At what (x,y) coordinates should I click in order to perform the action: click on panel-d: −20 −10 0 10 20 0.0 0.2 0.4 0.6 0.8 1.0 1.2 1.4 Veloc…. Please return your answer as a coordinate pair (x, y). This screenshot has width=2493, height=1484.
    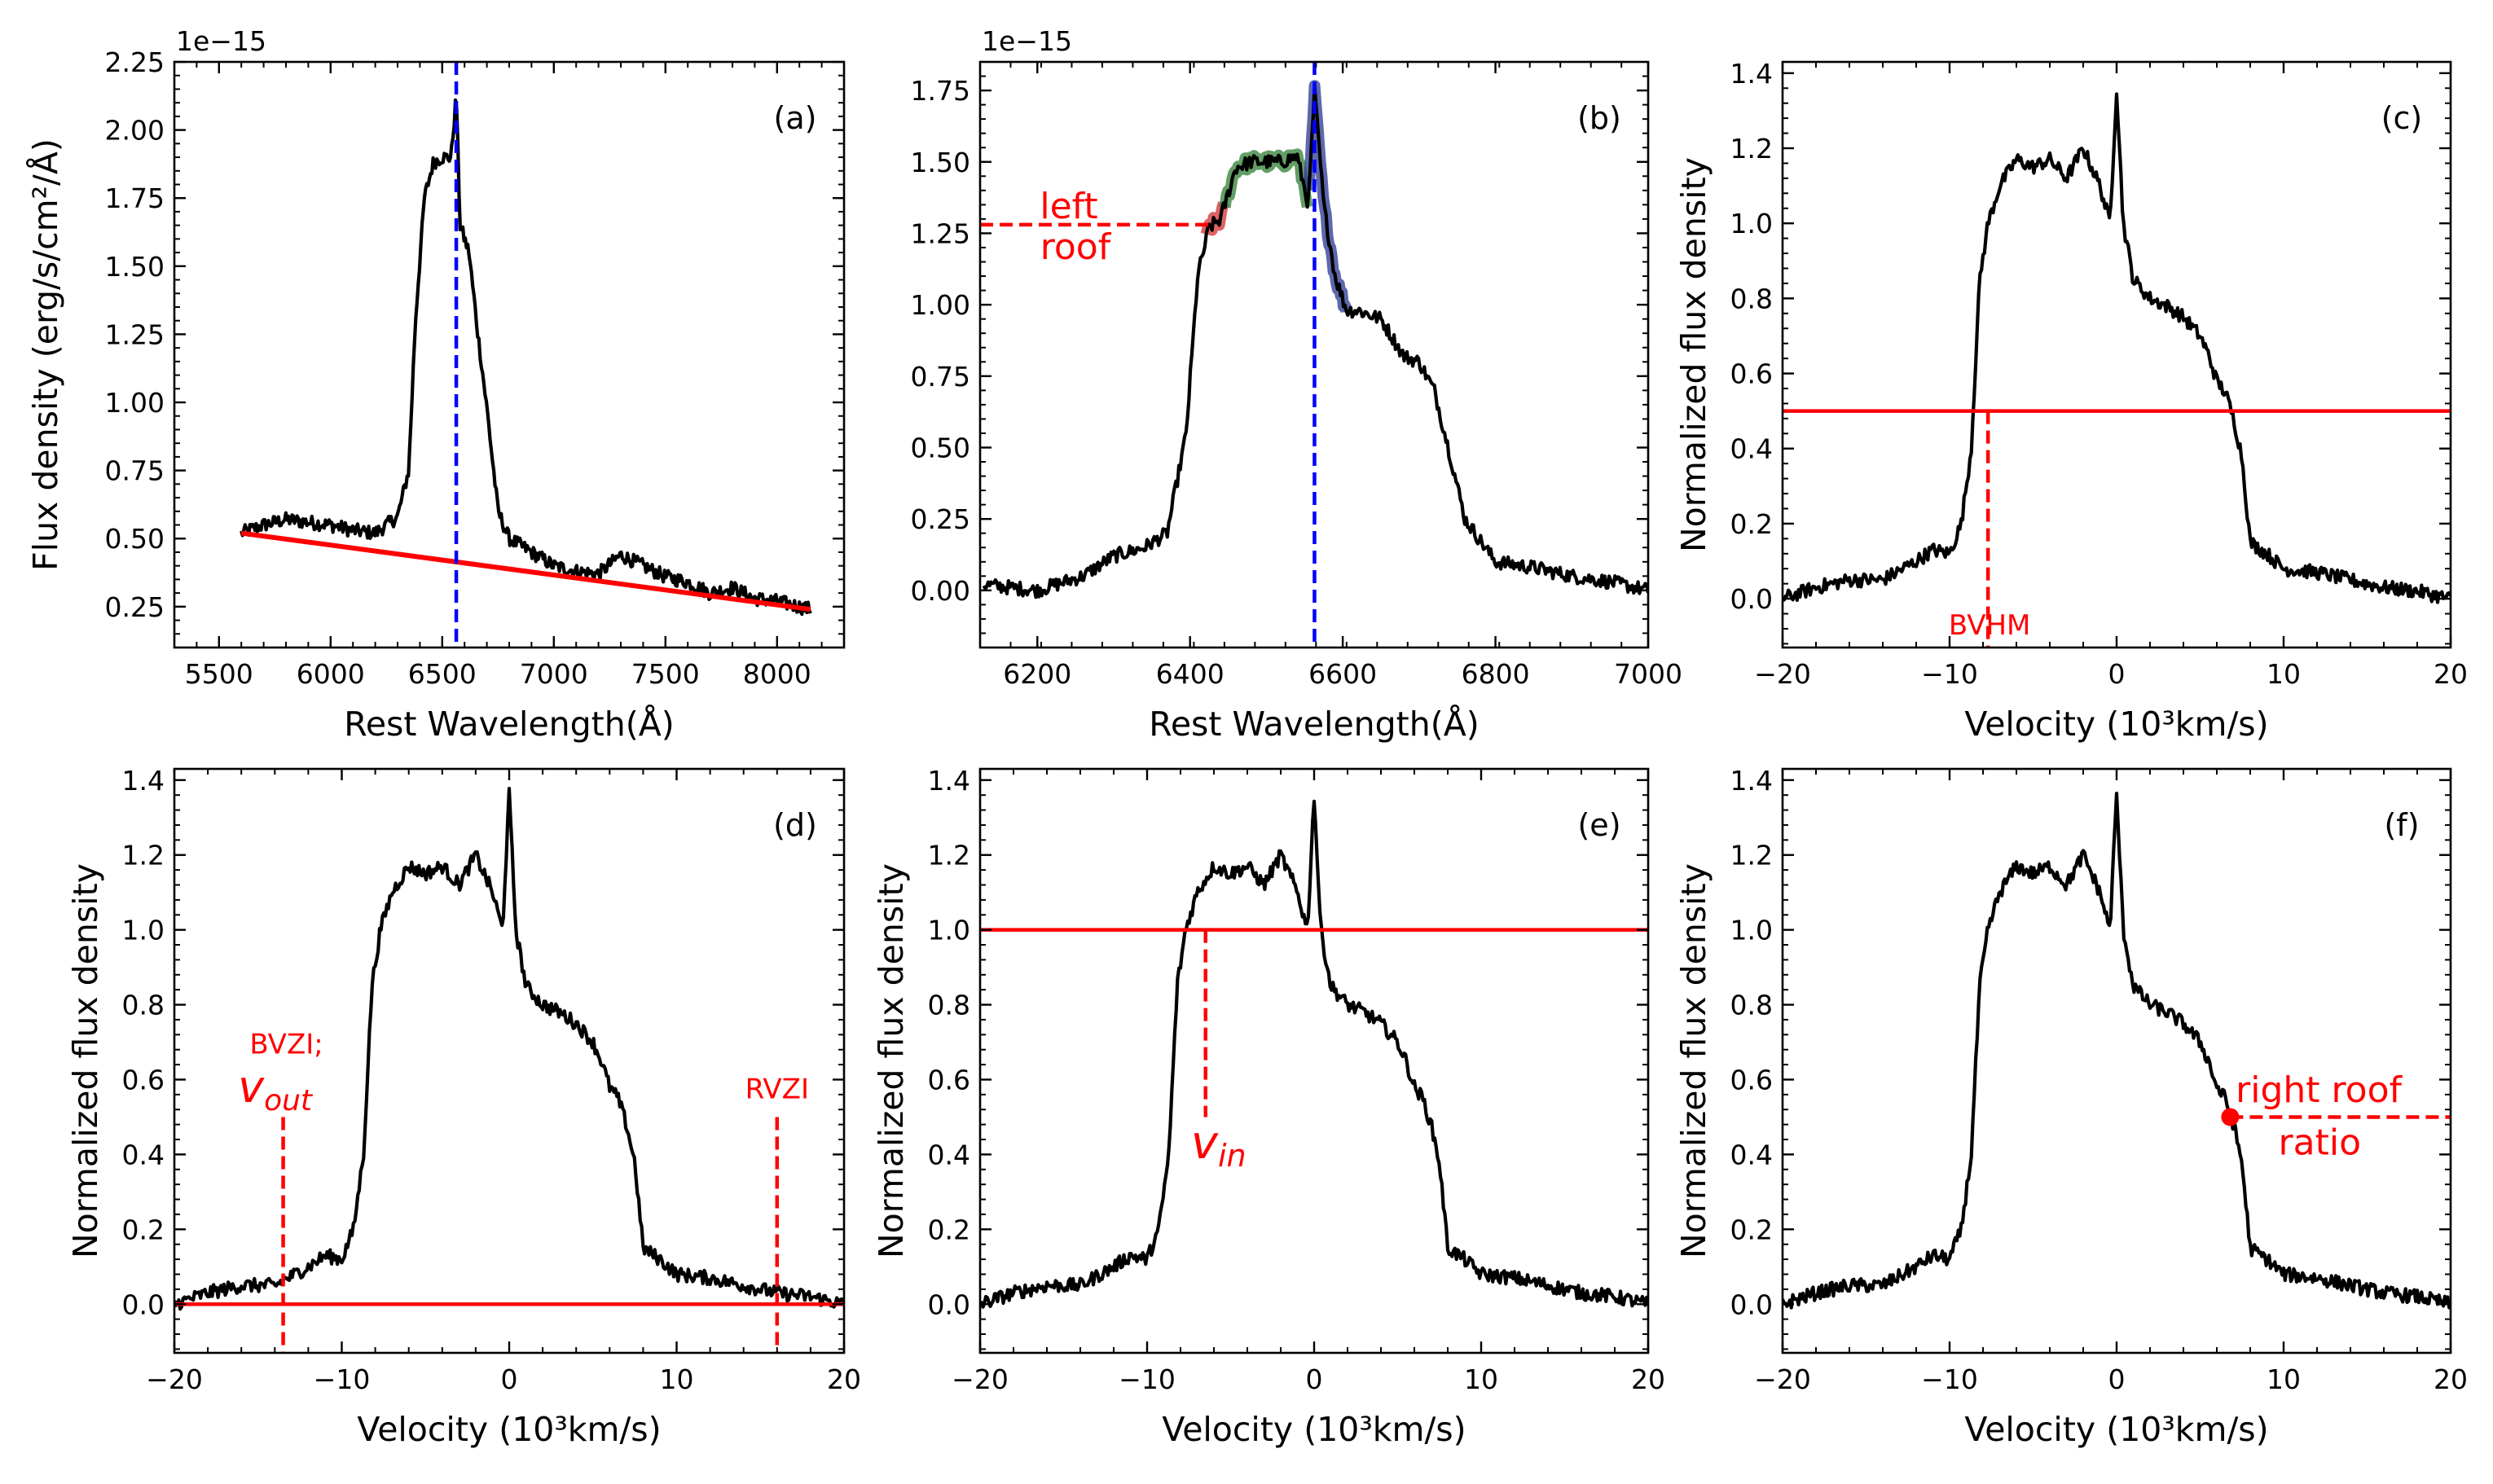
    Looking at the image, I should click on (463, 1107).